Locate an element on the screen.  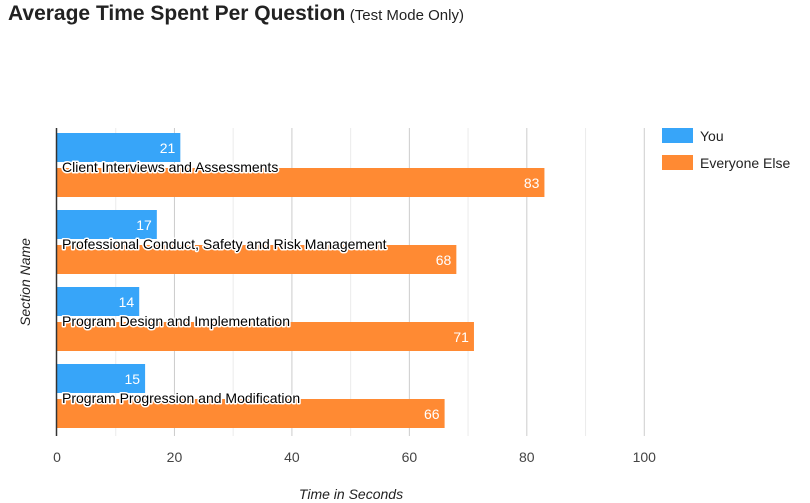
x-tick-label-0: 0 is located at coordinates (57, 457).